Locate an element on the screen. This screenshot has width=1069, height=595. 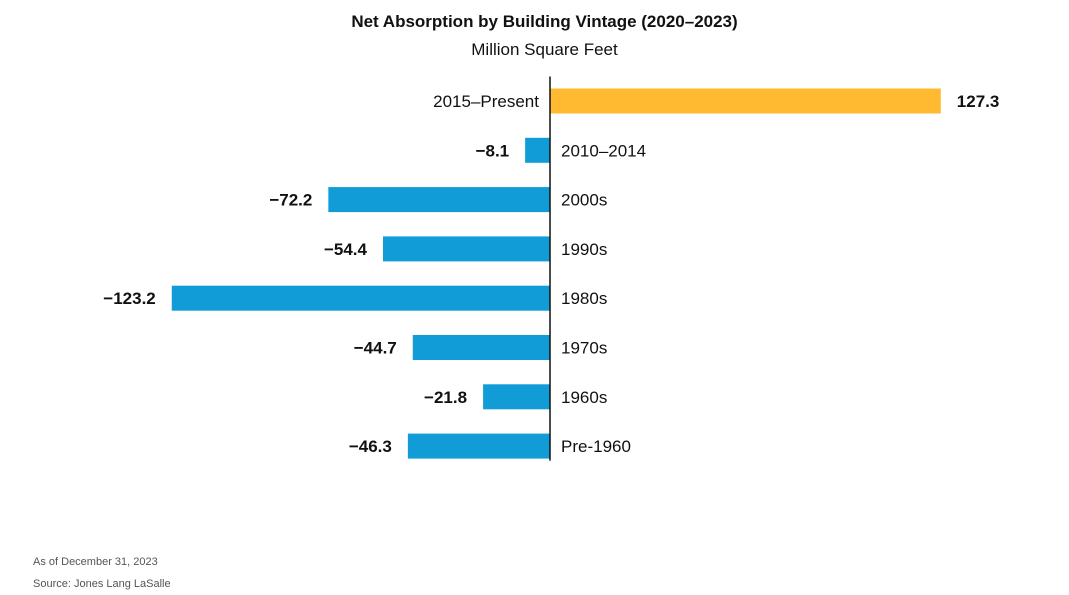
category-label-row-3: 2000s is located at coordinates (584, 200).